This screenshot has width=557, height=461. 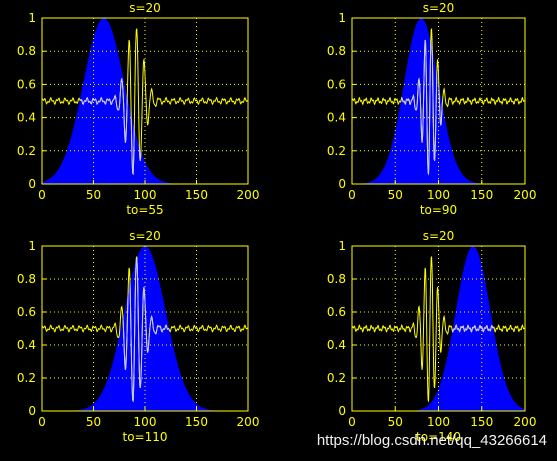 I want to click on panel-xlabel: to=55, so click(x=144, y=210).